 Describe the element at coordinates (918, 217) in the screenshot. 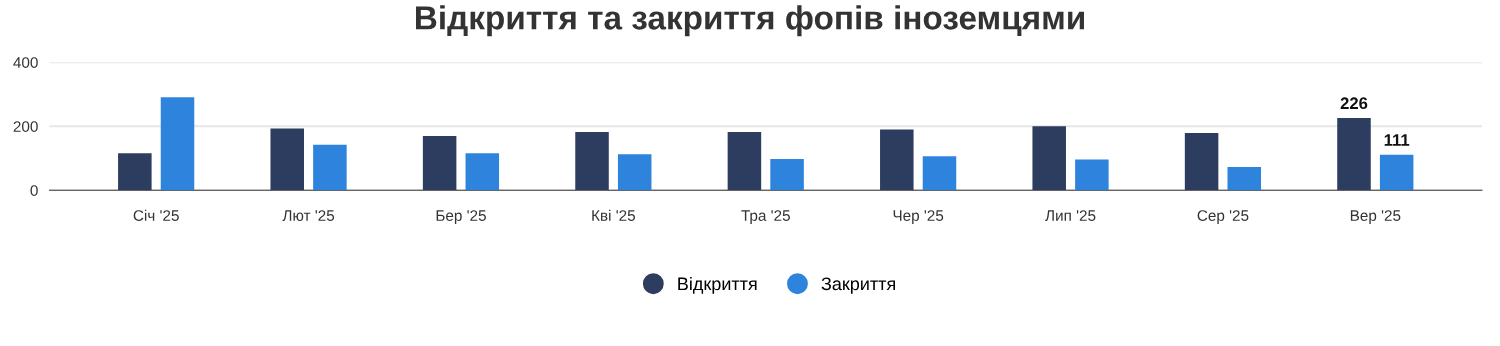

I see `x-tick-label: Чер '25` at that location.